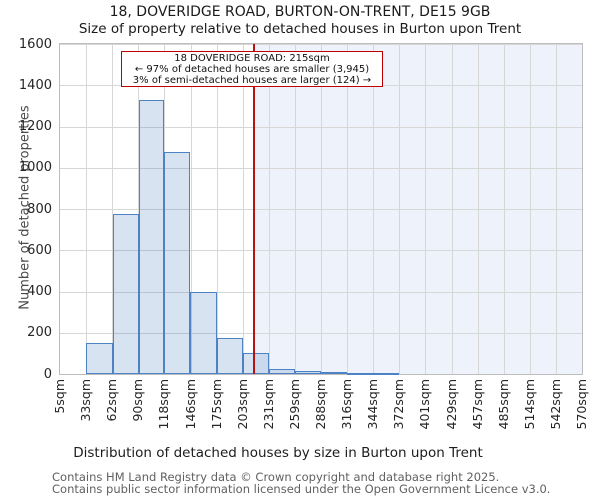 This screenshot has height=500, width=600. What do you see at coordinates (242, 404) in the screenshot?
I see `x-tick-label: 203sqm` at bounding box center [242, 404].